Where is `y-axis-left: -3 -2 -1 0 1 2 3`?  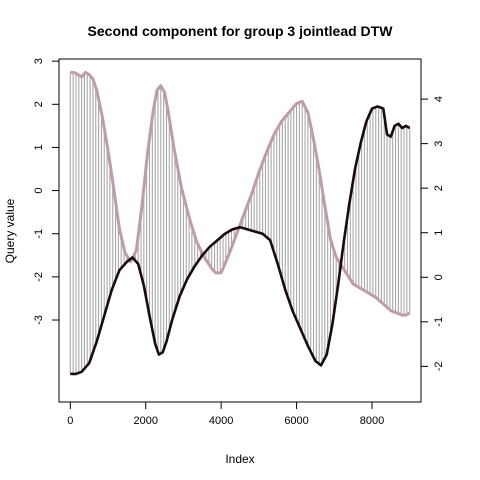 y-axis-left: -3 -2 -1 0 1 2 3 is located at coordinates (46, 191).